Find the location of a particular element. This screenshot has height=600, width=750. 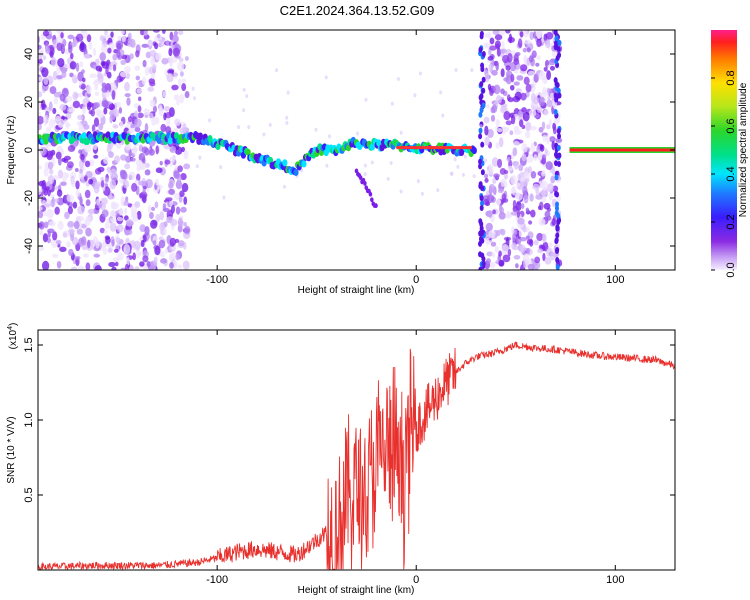

y-tick-label: 0.5 is located at coordinates (29, 494).